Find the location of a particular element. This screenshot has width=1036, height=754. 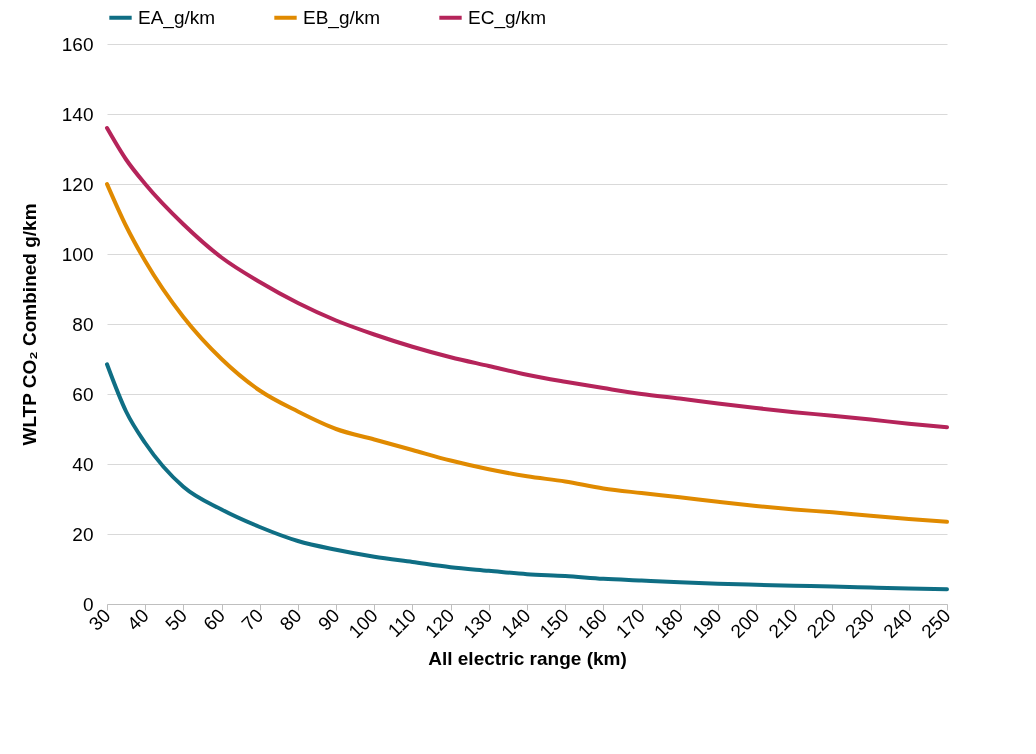

y-tick-label: 80 is located at coordinates (83, 324).